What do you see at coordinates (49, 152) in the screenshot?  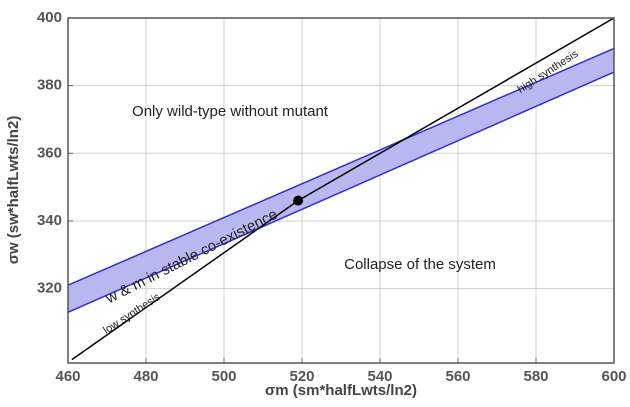 I see `y-tick-label: 360` at bounding box center [49, 152].